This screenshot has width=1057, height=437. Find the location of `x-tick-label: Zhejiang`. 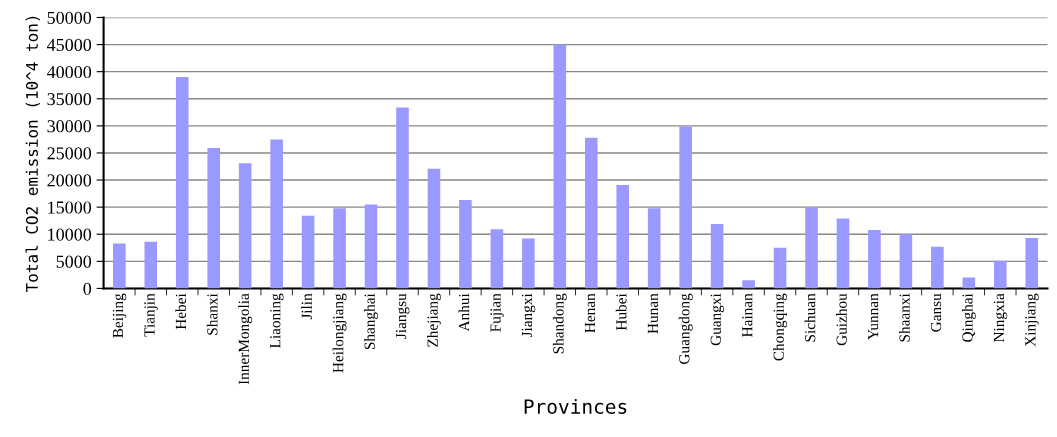

x-tick-label: Zhejiang is located at coordinates (434, 320).